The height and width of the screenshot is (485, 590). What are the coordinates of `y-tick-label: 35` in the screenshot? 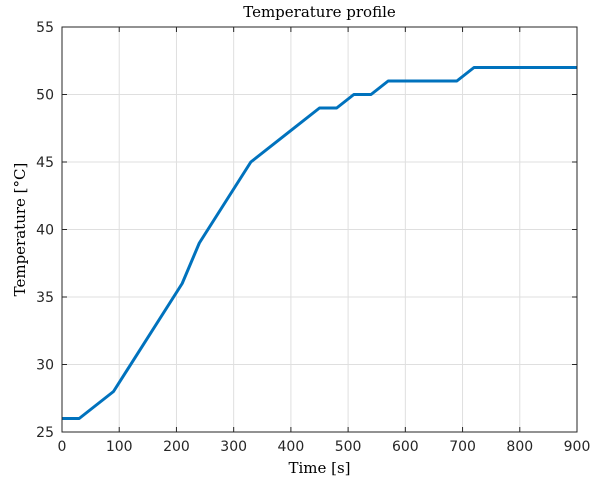 It's located at (45, 298).